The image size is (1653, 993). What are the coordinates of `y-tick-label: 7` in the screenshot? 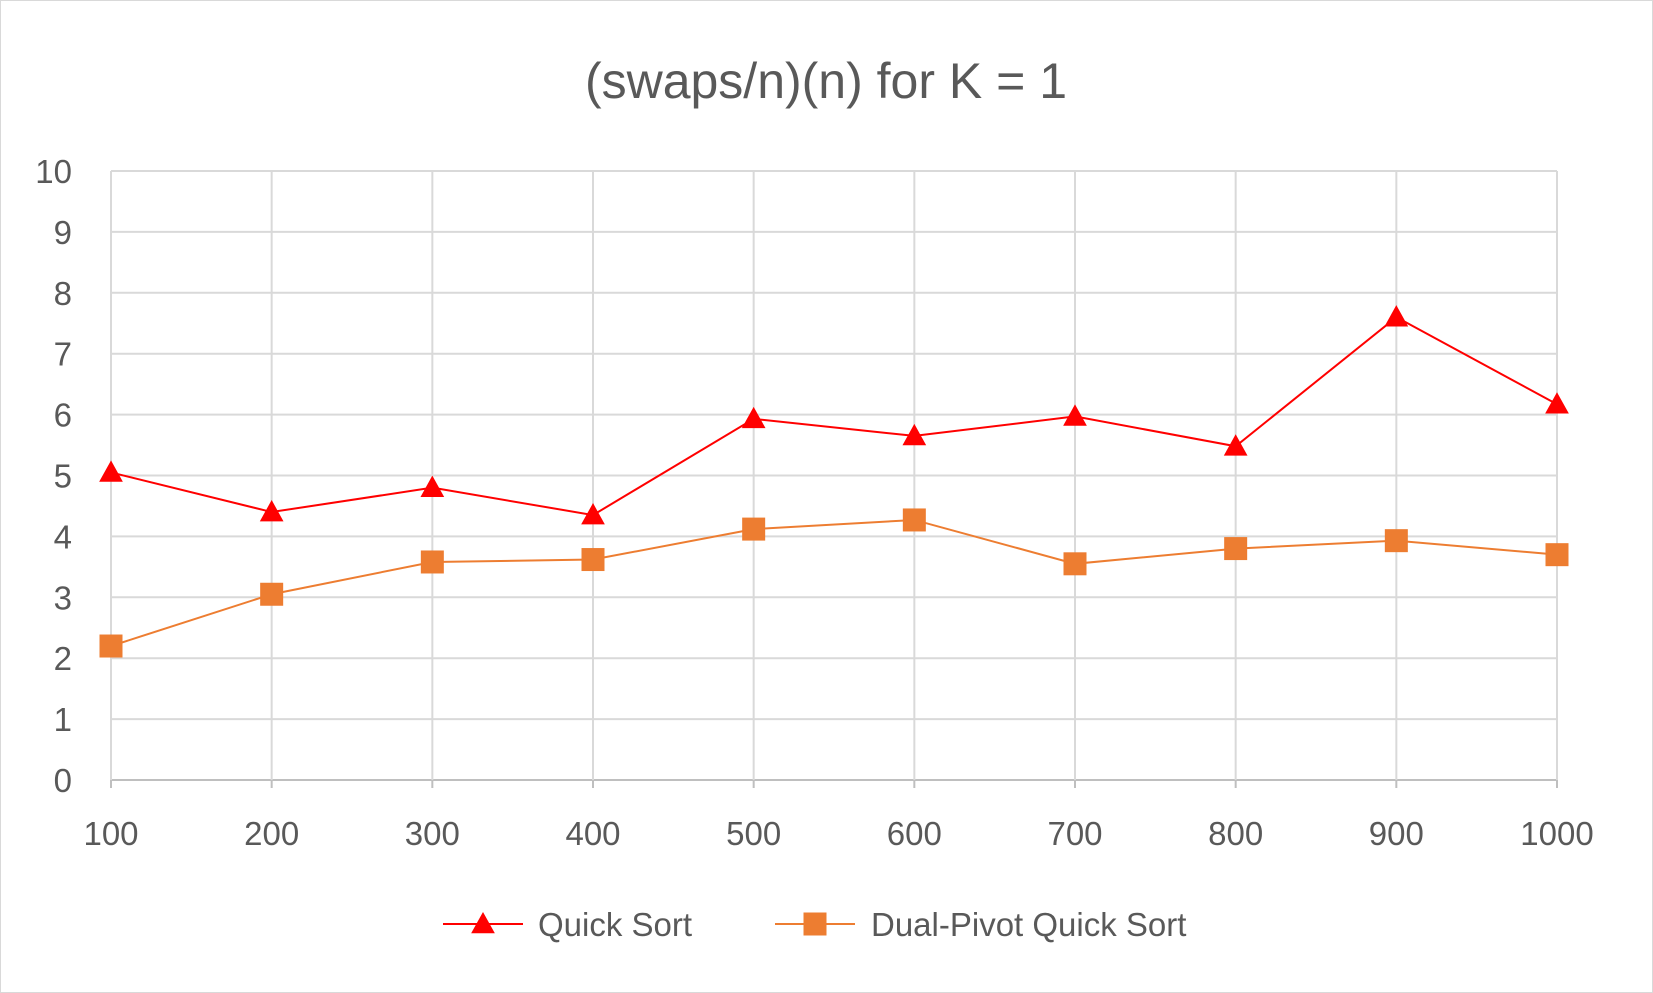 It's located at (63, 354).